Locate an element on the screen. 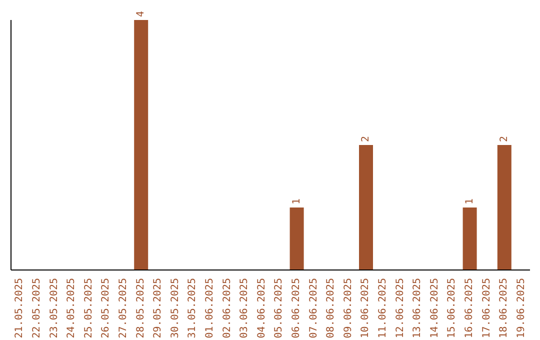 The height and width of the screenshot is (340, 540). x-tick-label: 28.05.2025 is located at coordinates (140, 308).